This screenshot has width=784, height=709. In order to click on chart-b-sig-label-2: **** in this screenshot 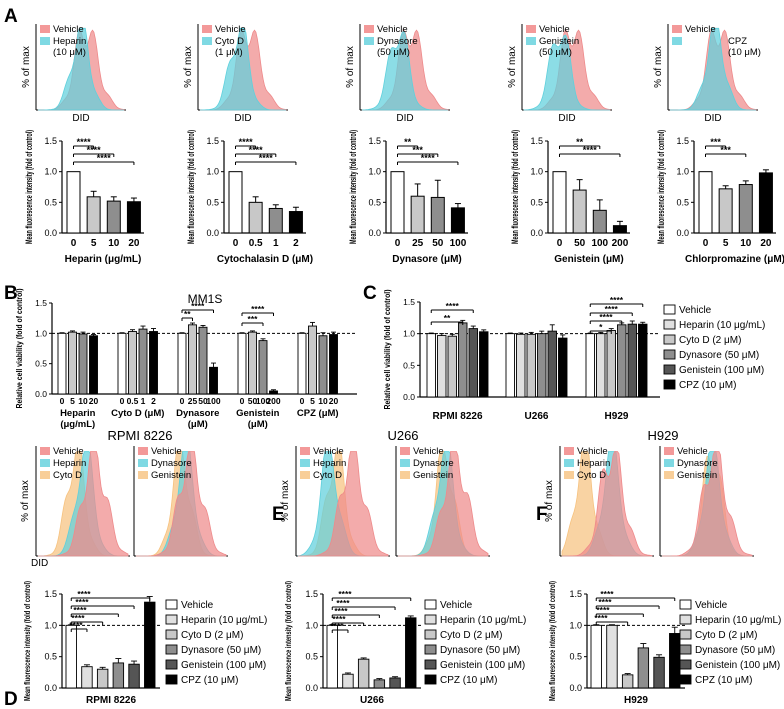, I will do `click(198, 306)`.